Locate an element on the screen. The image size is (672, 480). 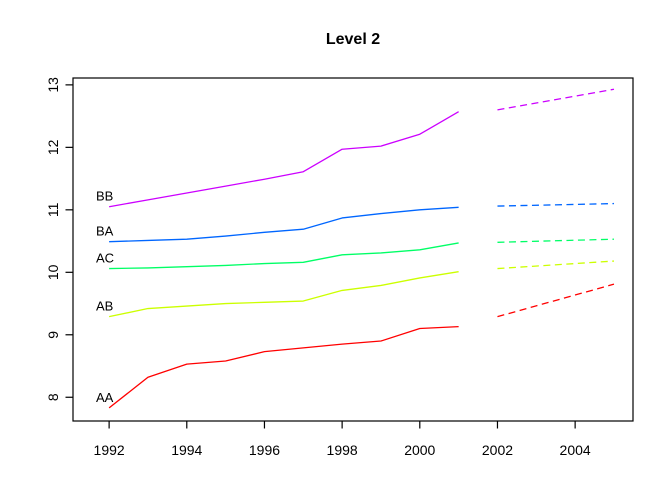
series-line-BB is located at coordinates (284, 159).